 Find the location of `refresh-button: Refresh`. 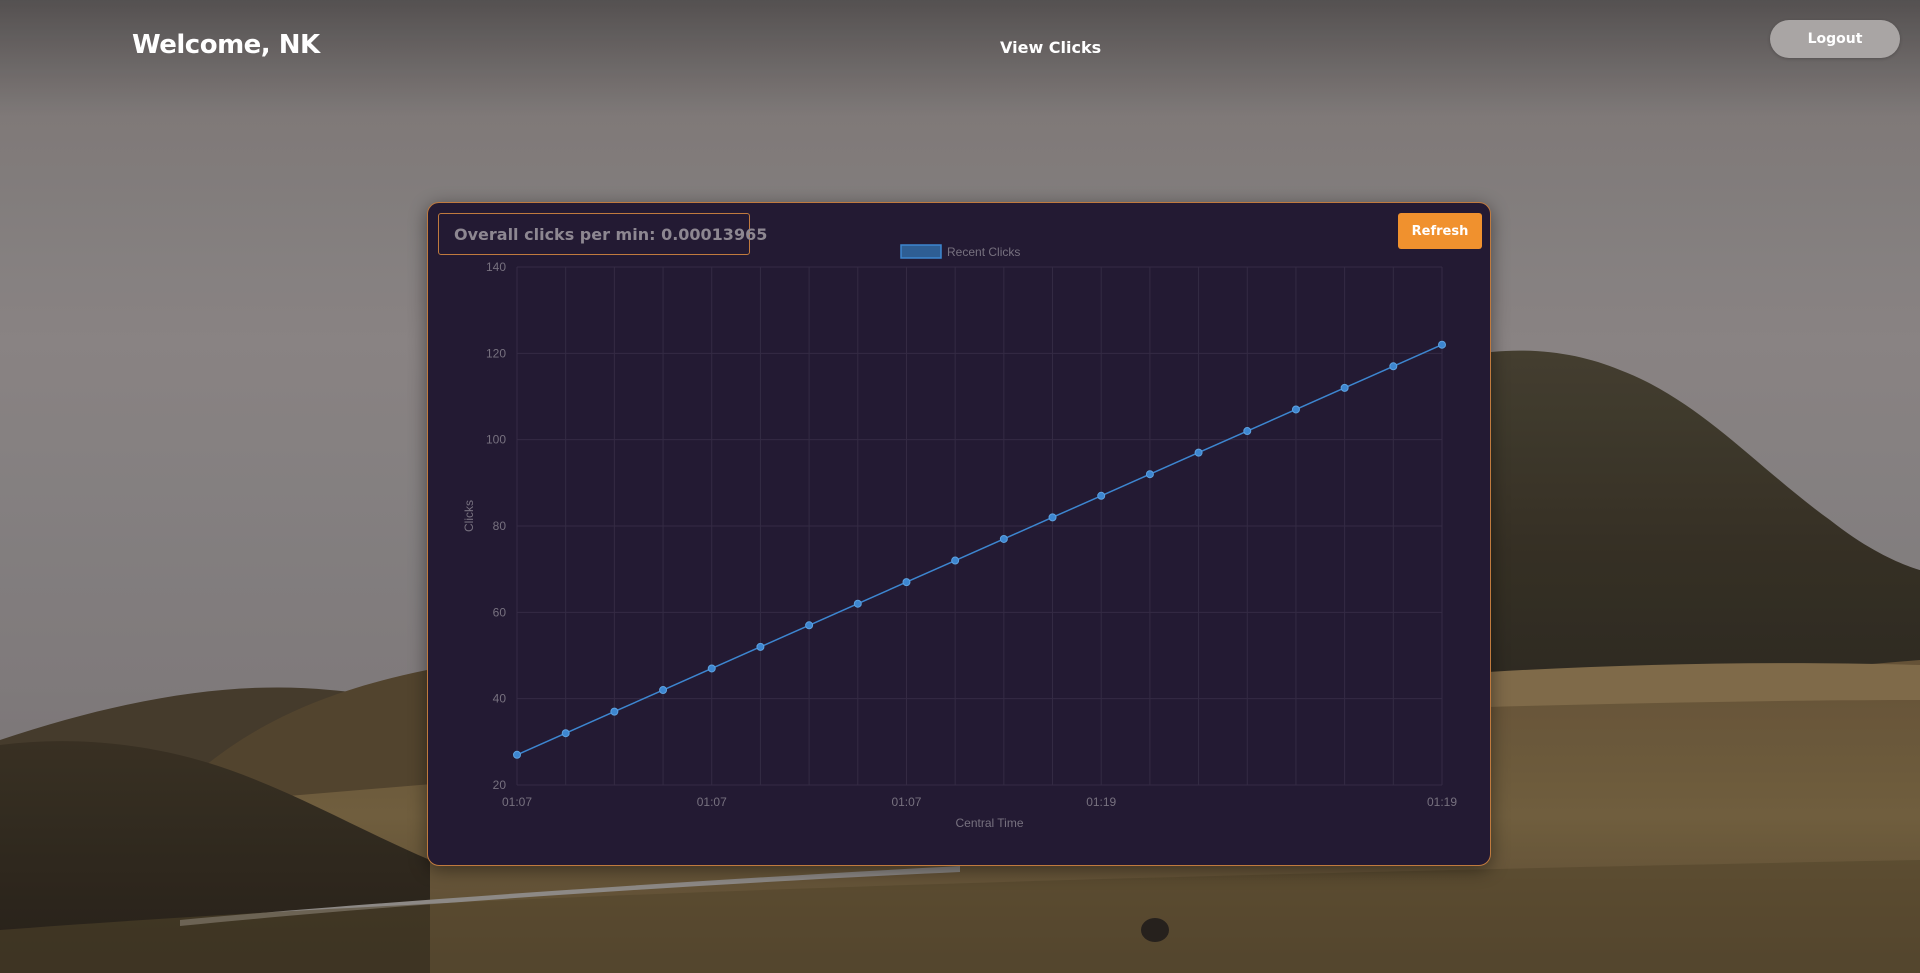

refresh-button: Refresh is located at coordinates (1440, 231).